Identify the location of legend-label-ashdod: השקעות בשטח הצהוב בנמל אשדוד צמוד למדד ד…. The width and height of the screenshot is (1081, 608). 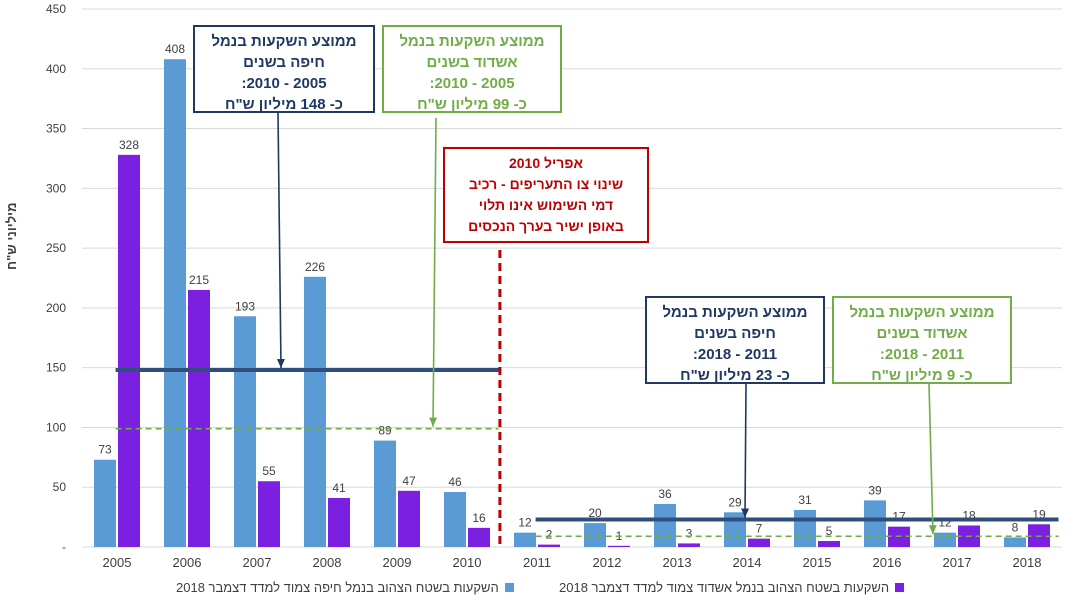
(724, 587).